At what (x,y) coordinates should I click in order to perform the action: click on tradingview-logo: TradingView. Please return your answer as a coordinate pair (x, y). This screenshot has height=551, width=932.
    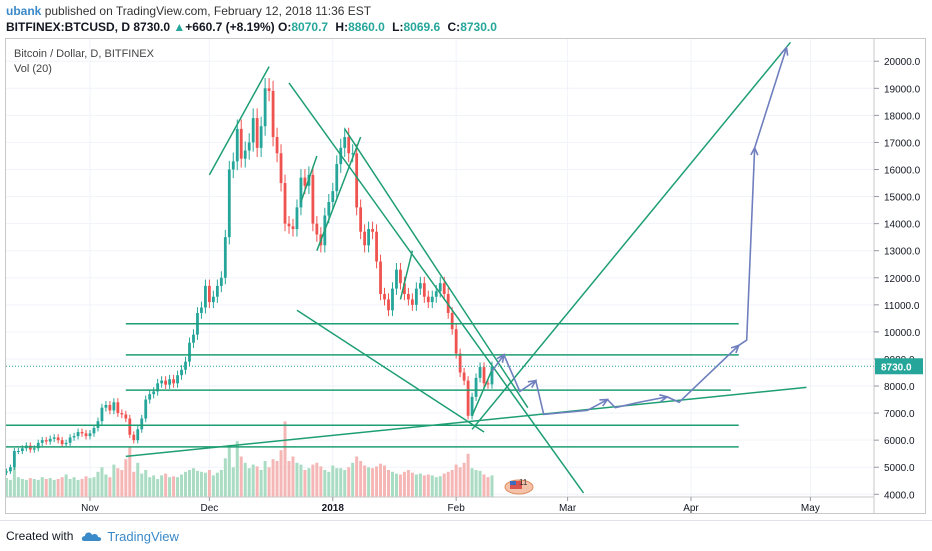
    Looking at the image, I should click on (130, 536).